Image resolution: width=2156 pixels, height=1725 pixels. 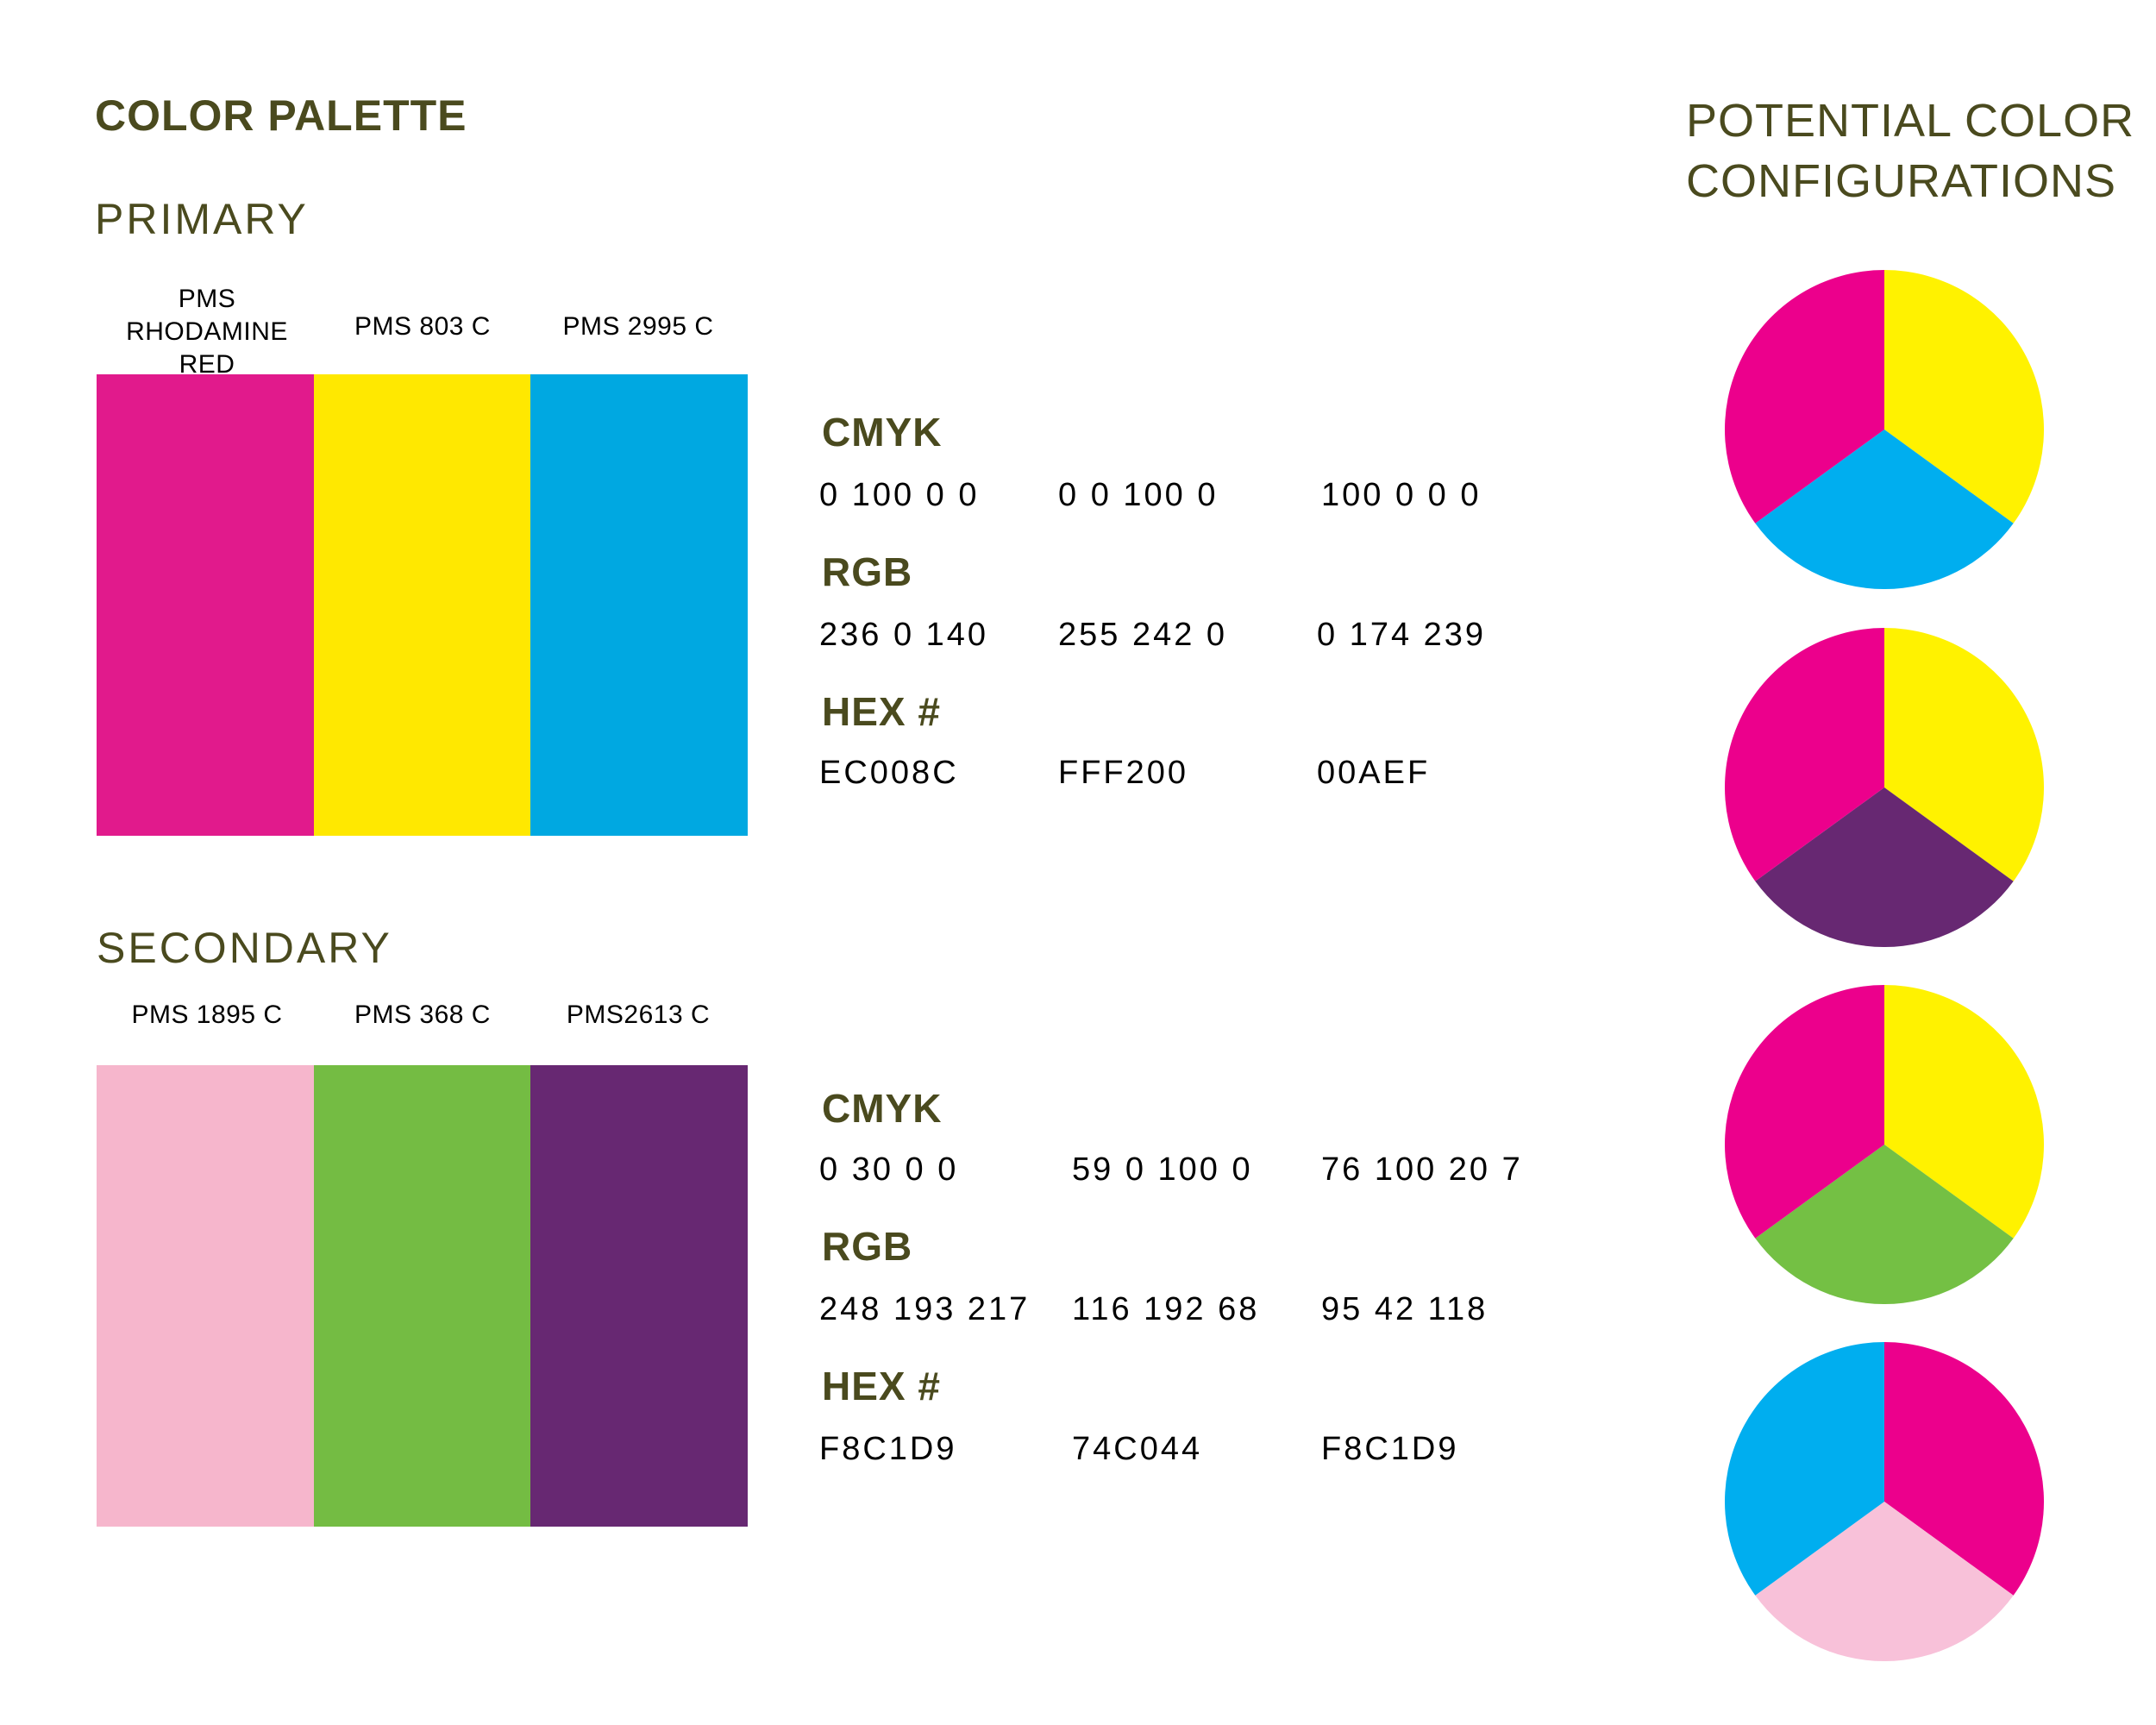 I want to click on configurations-title-line2: CONFIGURATIONS, so click(x=1901, y=181).